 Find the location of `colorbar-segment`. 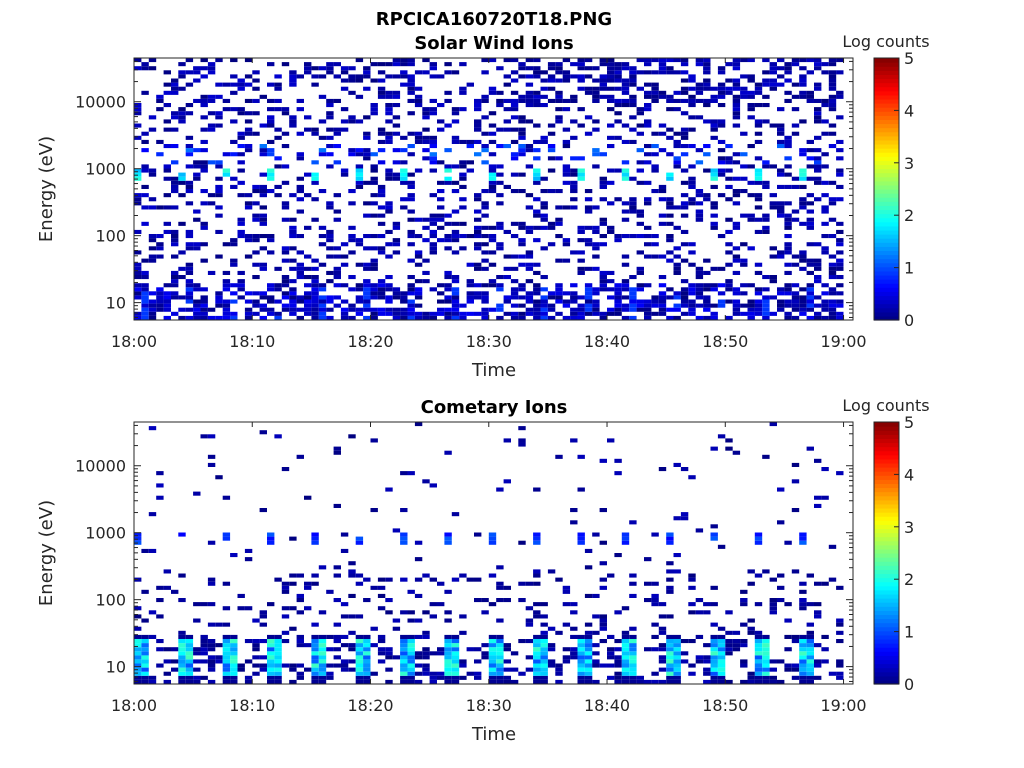

colorbar-segment is located at coordinates (886, 167).